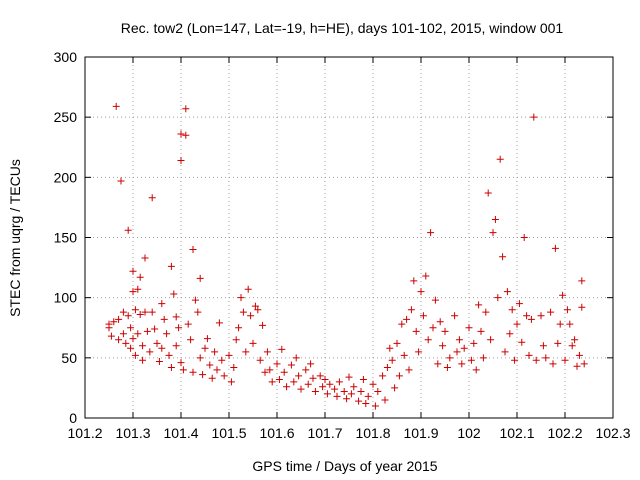  I want to click on x-tick-label: 101.8, so click(372, 433).